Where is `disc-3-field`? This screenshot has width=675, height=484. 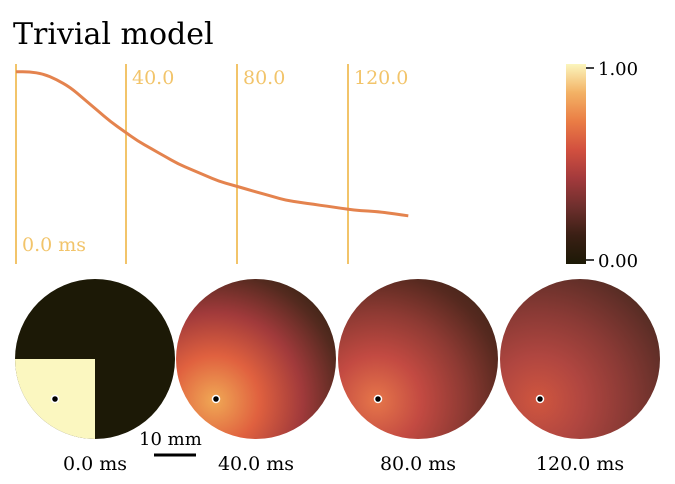 disc-3-field is located at coordinates (580, 359).